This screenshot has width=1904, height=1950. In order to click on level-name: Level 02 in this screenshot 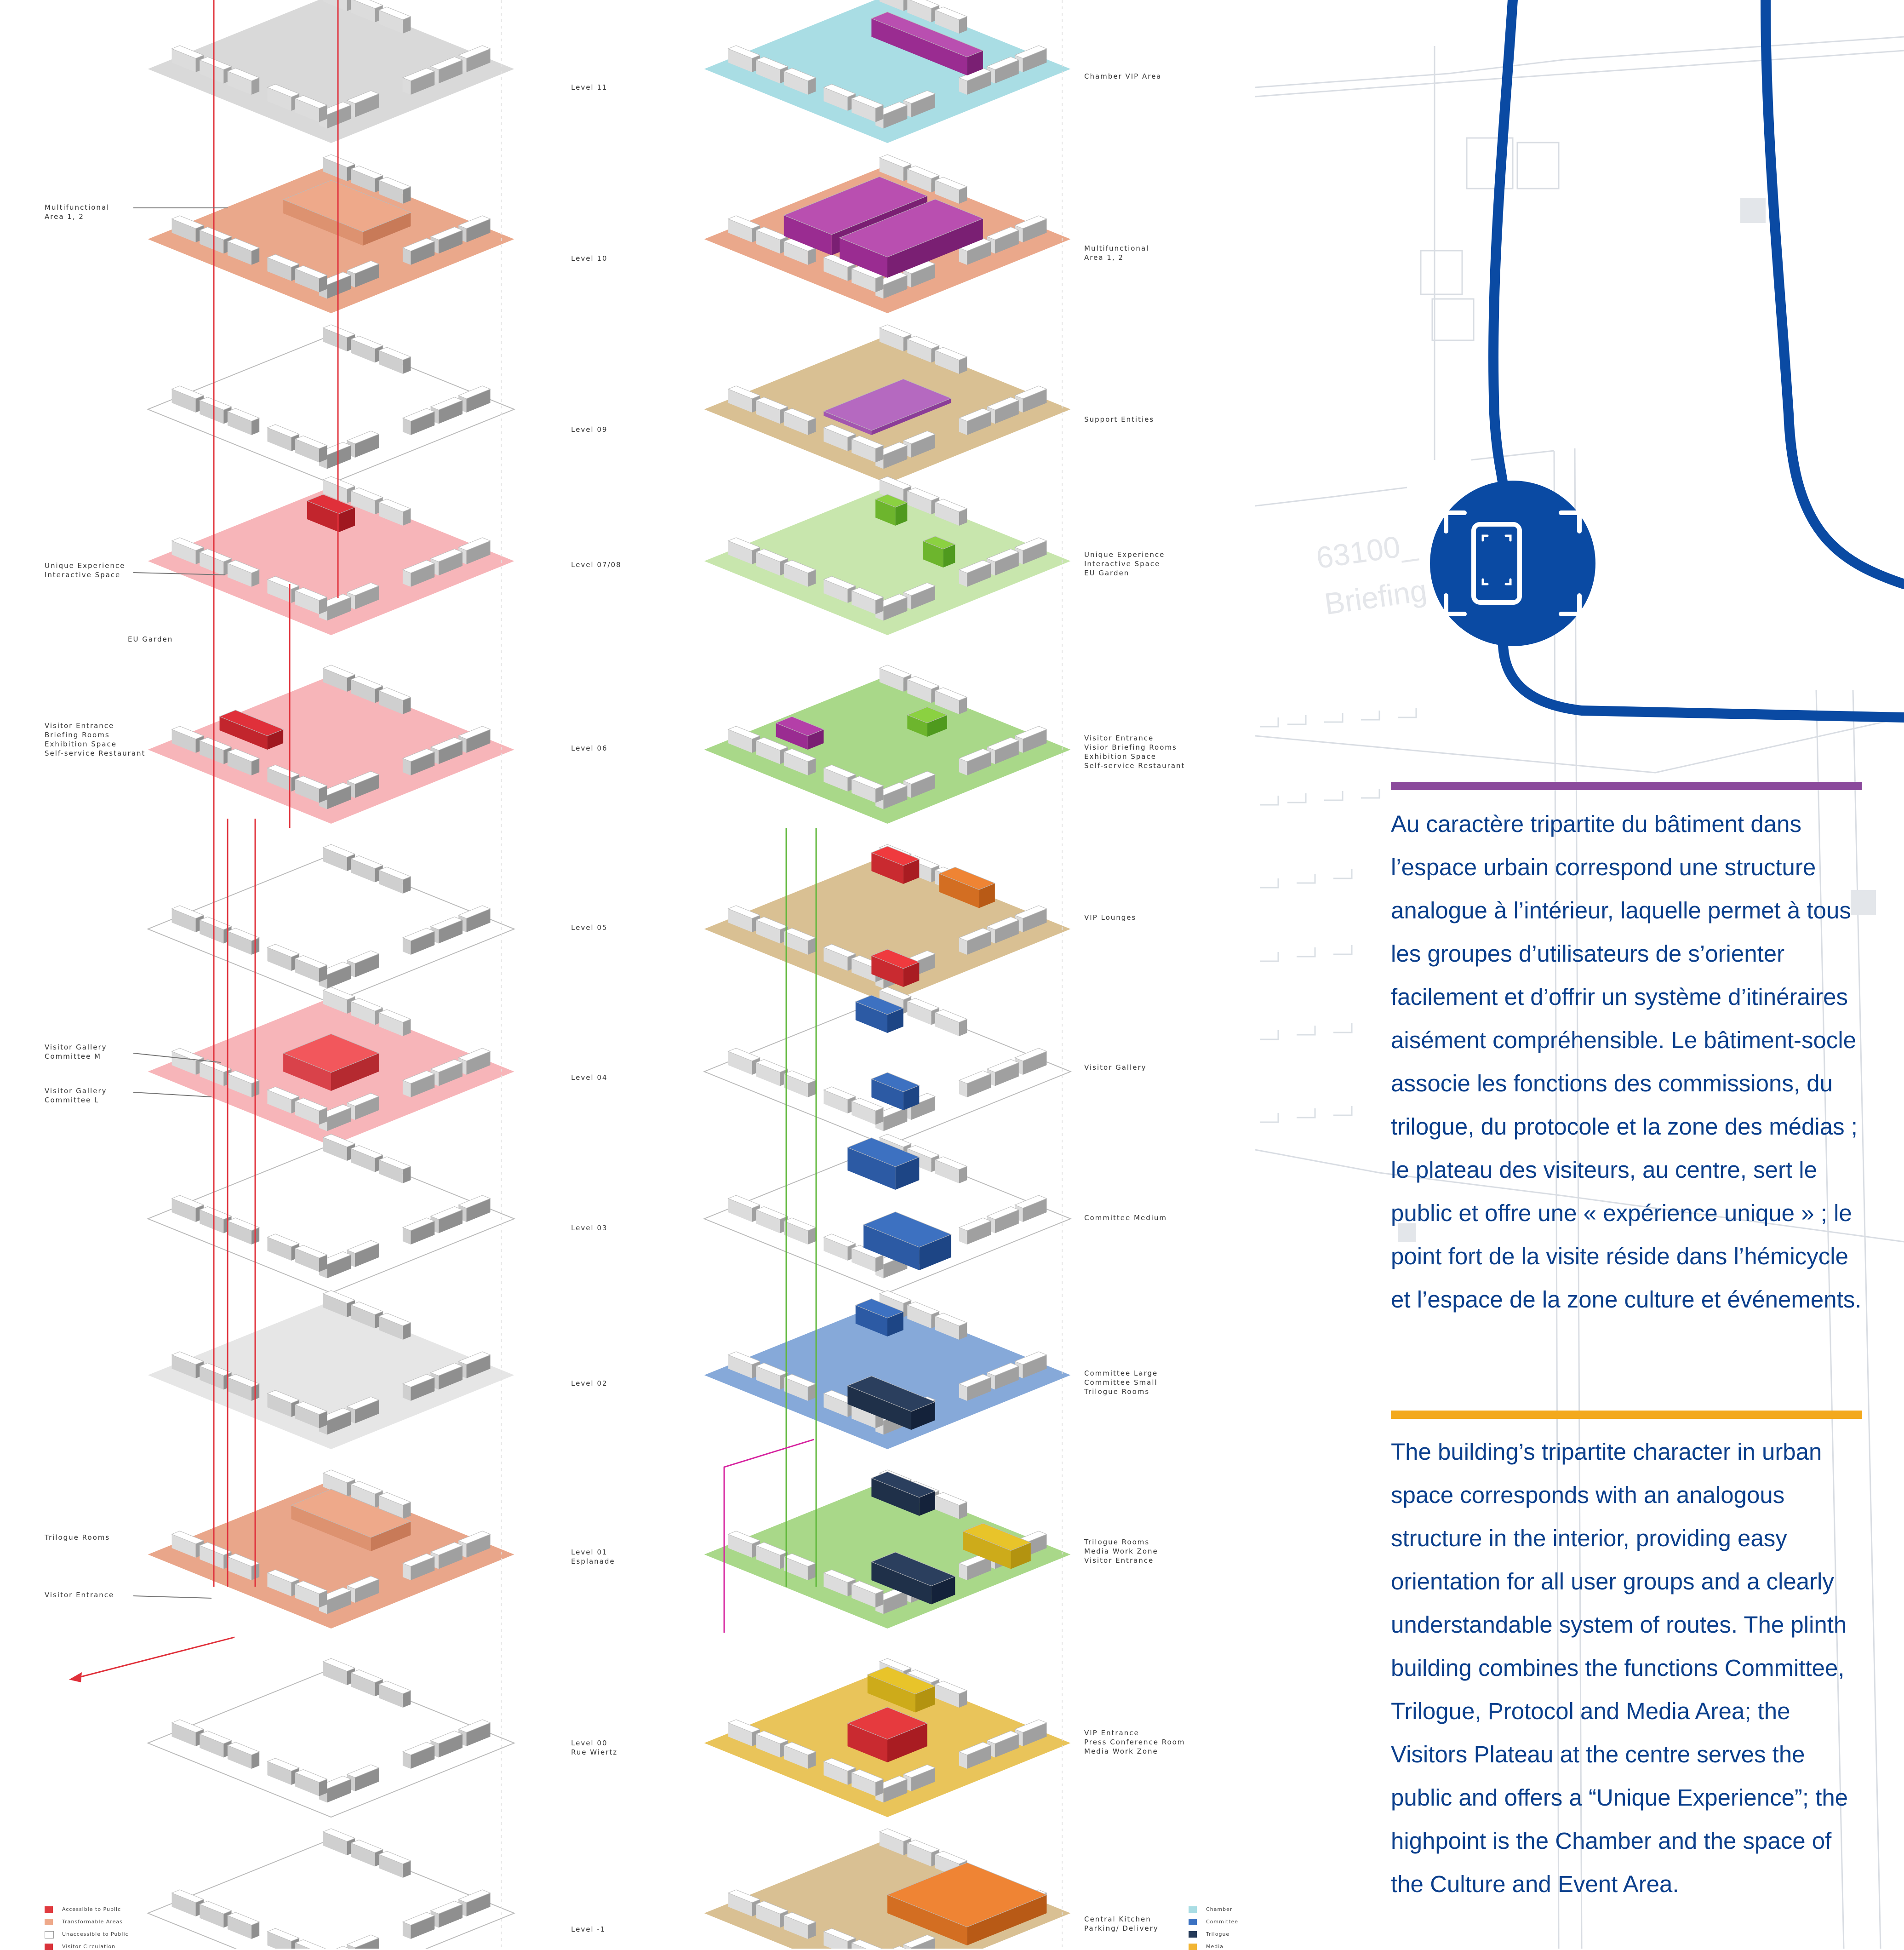, I will do `click(589, 1383)`.